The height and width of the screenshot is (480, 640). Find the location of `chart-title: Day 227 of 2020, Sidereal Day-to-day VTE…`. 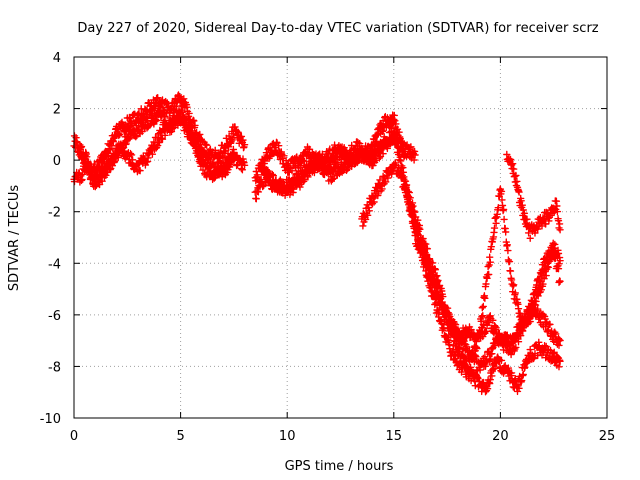

chart-title: Day 227 of 2020, Sidereal Day-to-day VTE… is located at coordinates (337, 28).